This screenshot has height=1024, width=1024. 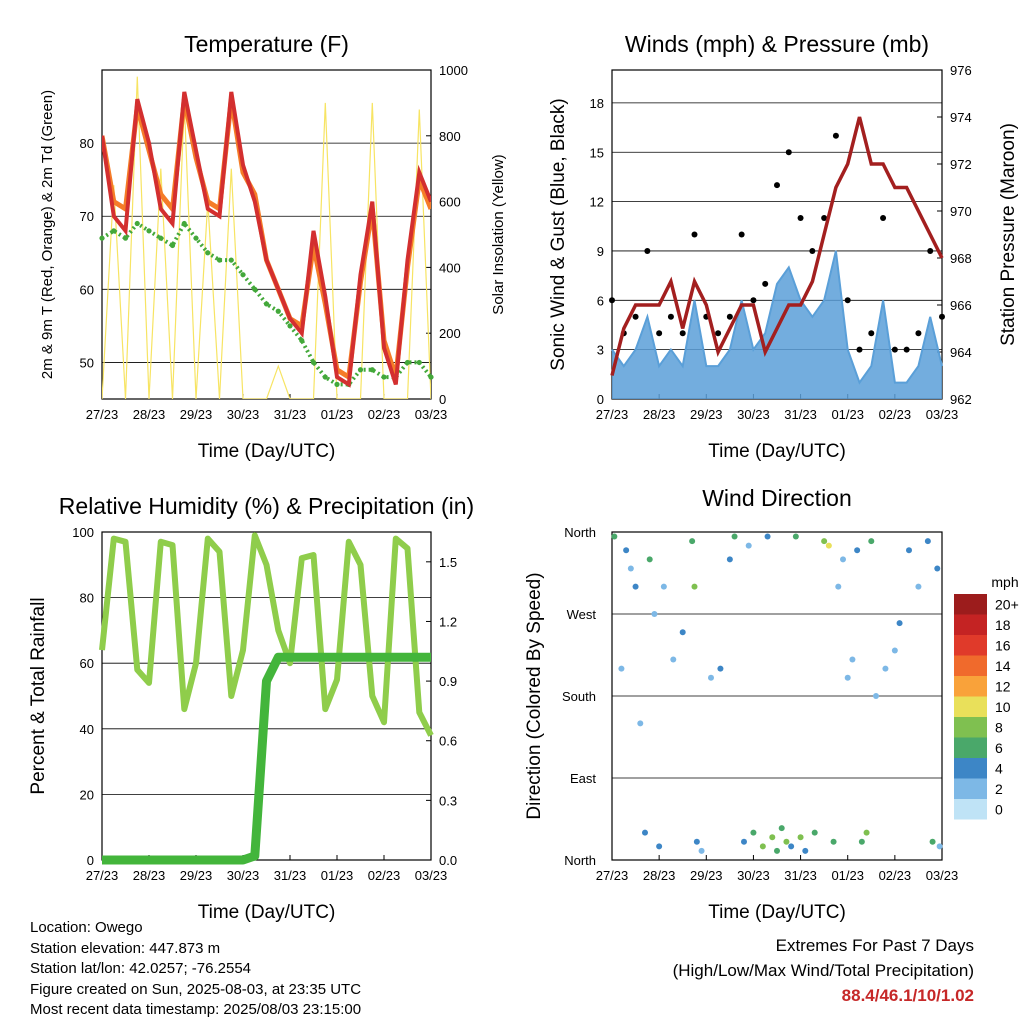 What do you see at coordinates (90, 860) in the screenshot?
I see `humidity-ytick-label: 0` at bounding box center [90, 860].